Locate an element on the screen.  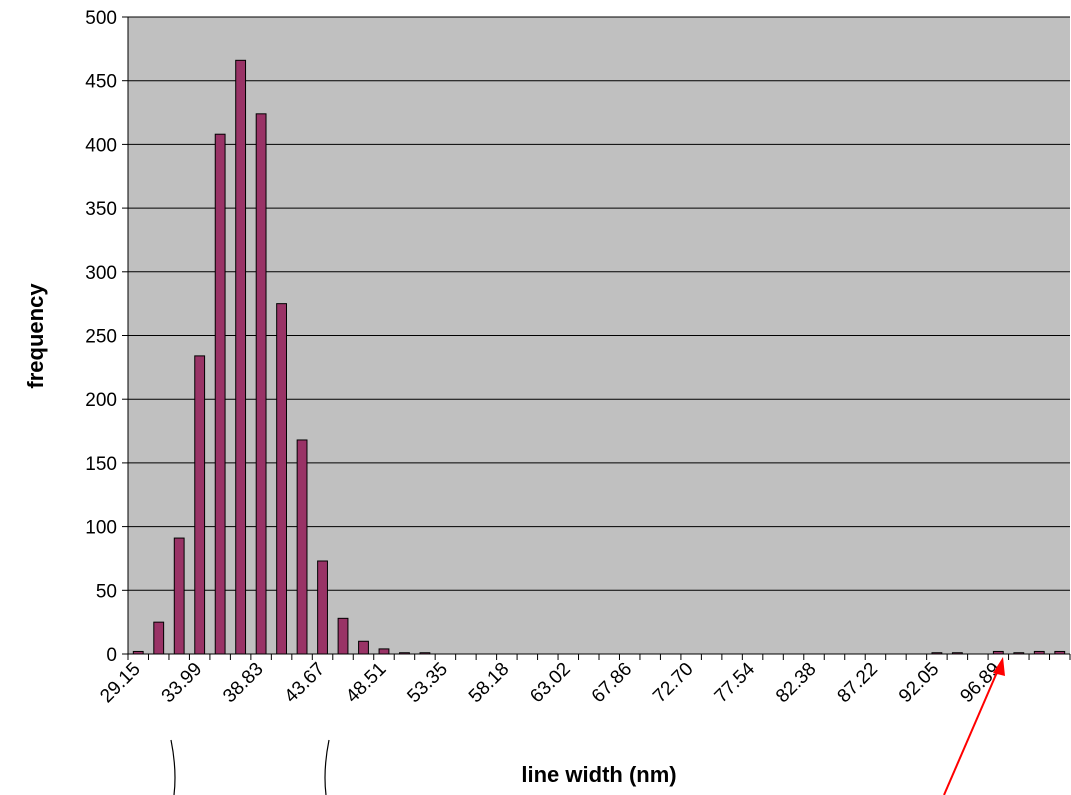
x-tick-label: 53.35 is located at coordinates (427, 683).